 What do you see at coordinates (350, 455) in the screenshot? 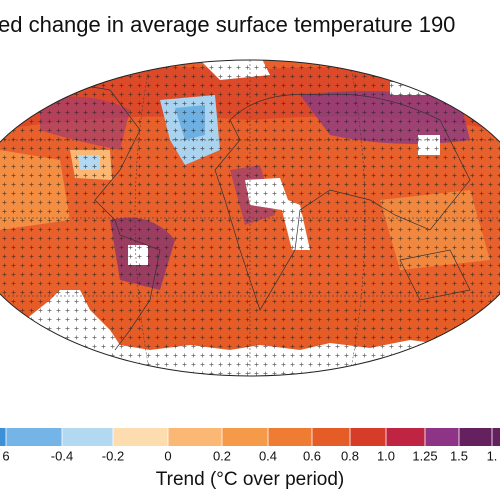
I see `colorbar-label: 0.8` at bounding box center [350, 455].